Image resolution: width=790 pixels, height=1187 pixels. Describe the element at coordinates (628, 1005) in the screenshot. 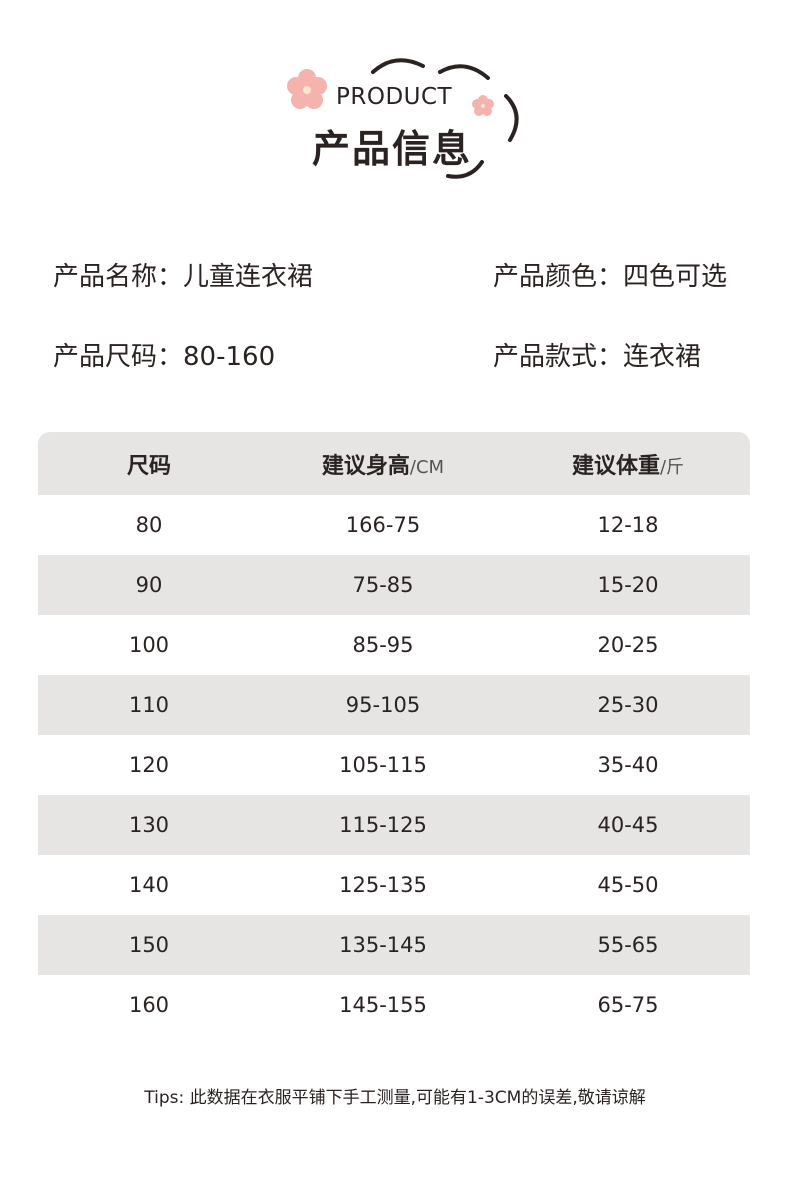

I see `cell-weight: 65-75` at that location.